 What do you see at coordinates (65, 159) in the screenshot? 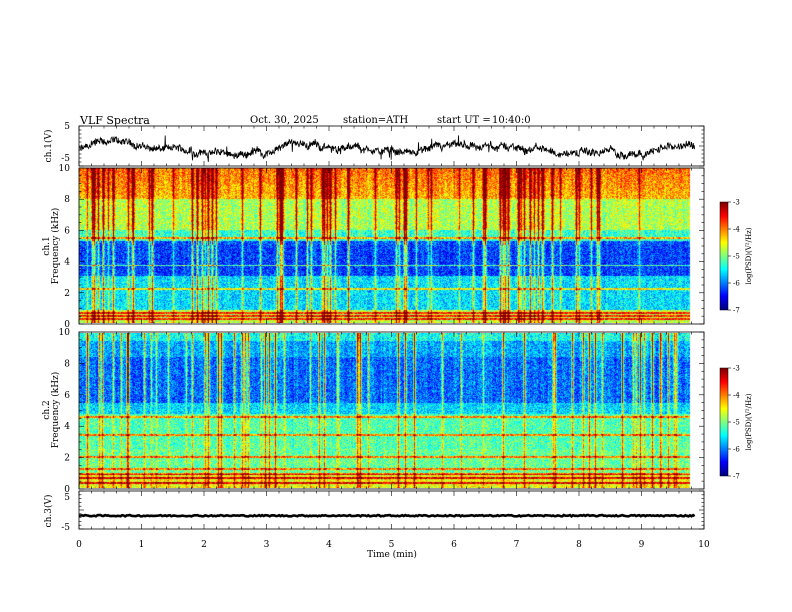
I see `ch1-ytick-bottom: -5` at bounding box center [65, 159].